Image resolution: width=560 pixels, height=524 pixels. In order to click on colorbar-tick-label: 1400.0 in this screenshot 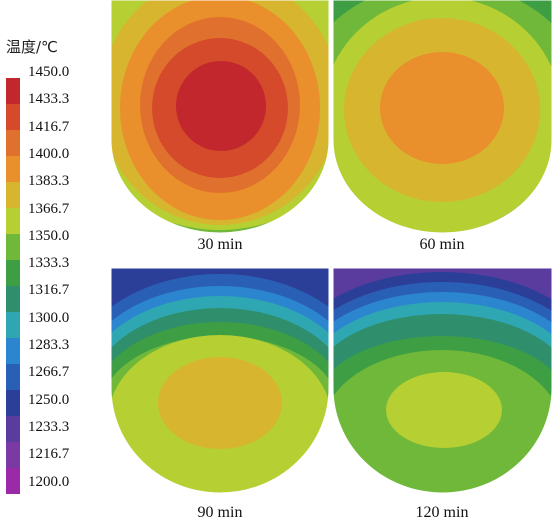, I will do `click(49, 153)`.